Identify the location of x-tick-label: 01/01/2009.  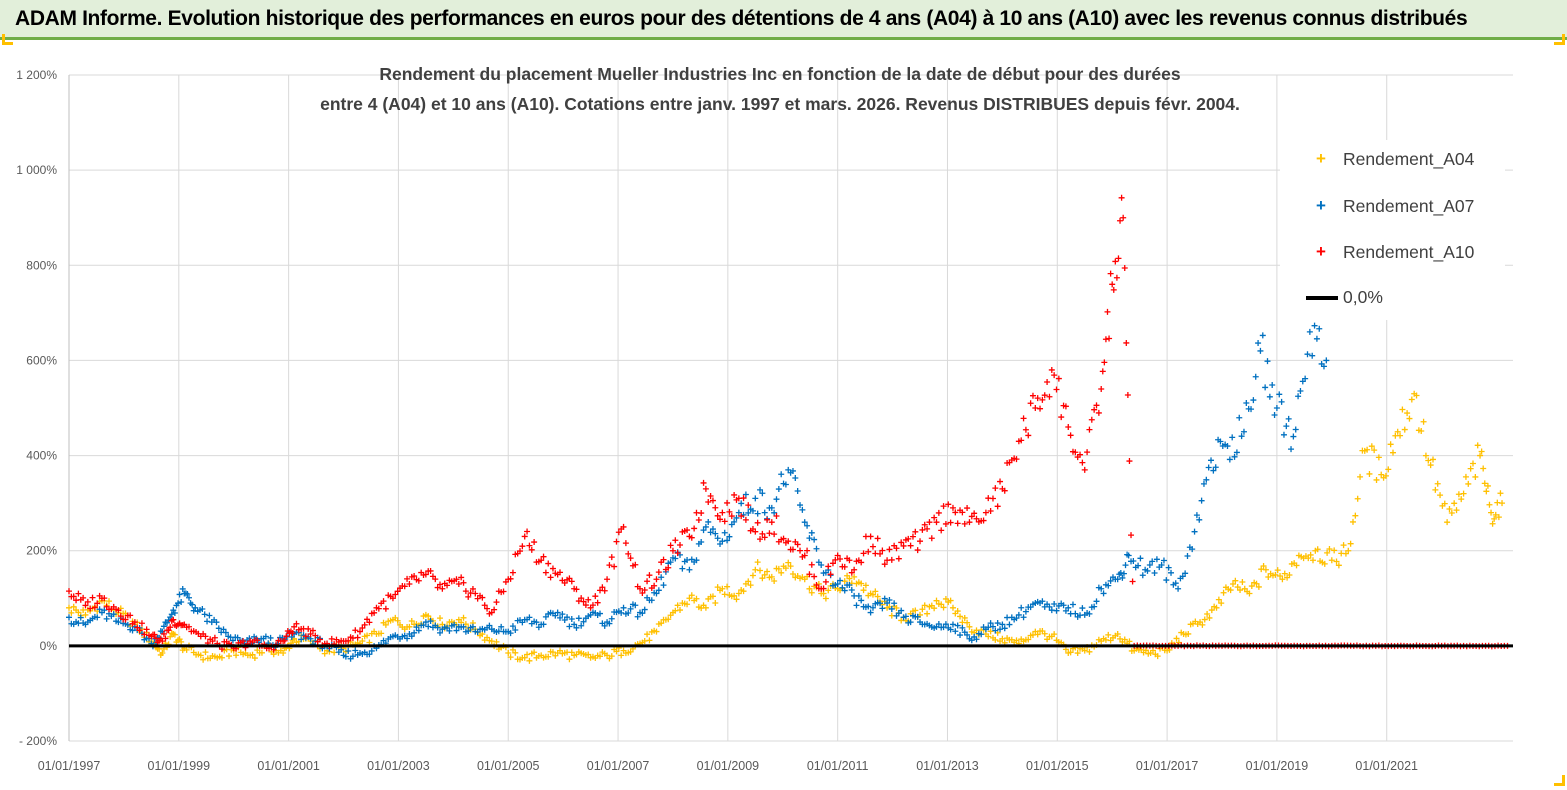
(728, 766).